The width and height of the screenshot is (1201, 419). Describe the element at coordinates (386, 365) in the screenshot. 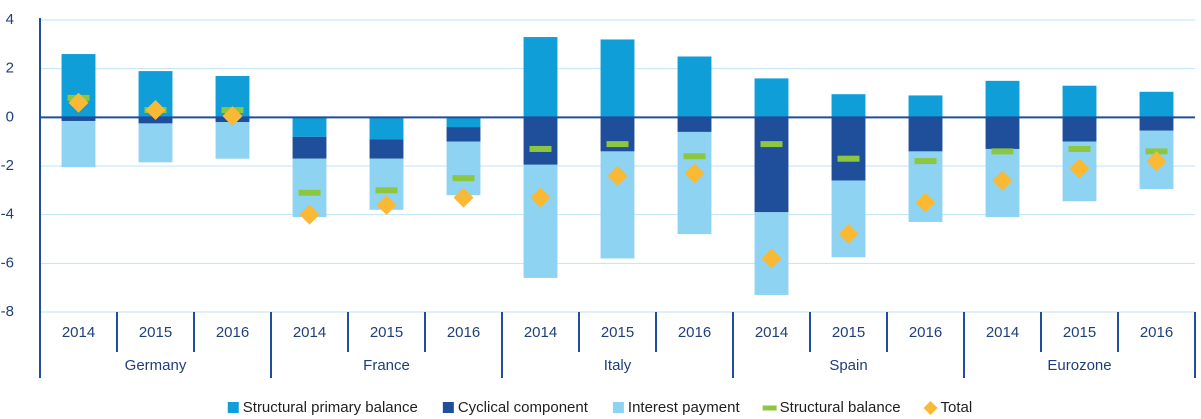

I see `group-label: France` at that location.